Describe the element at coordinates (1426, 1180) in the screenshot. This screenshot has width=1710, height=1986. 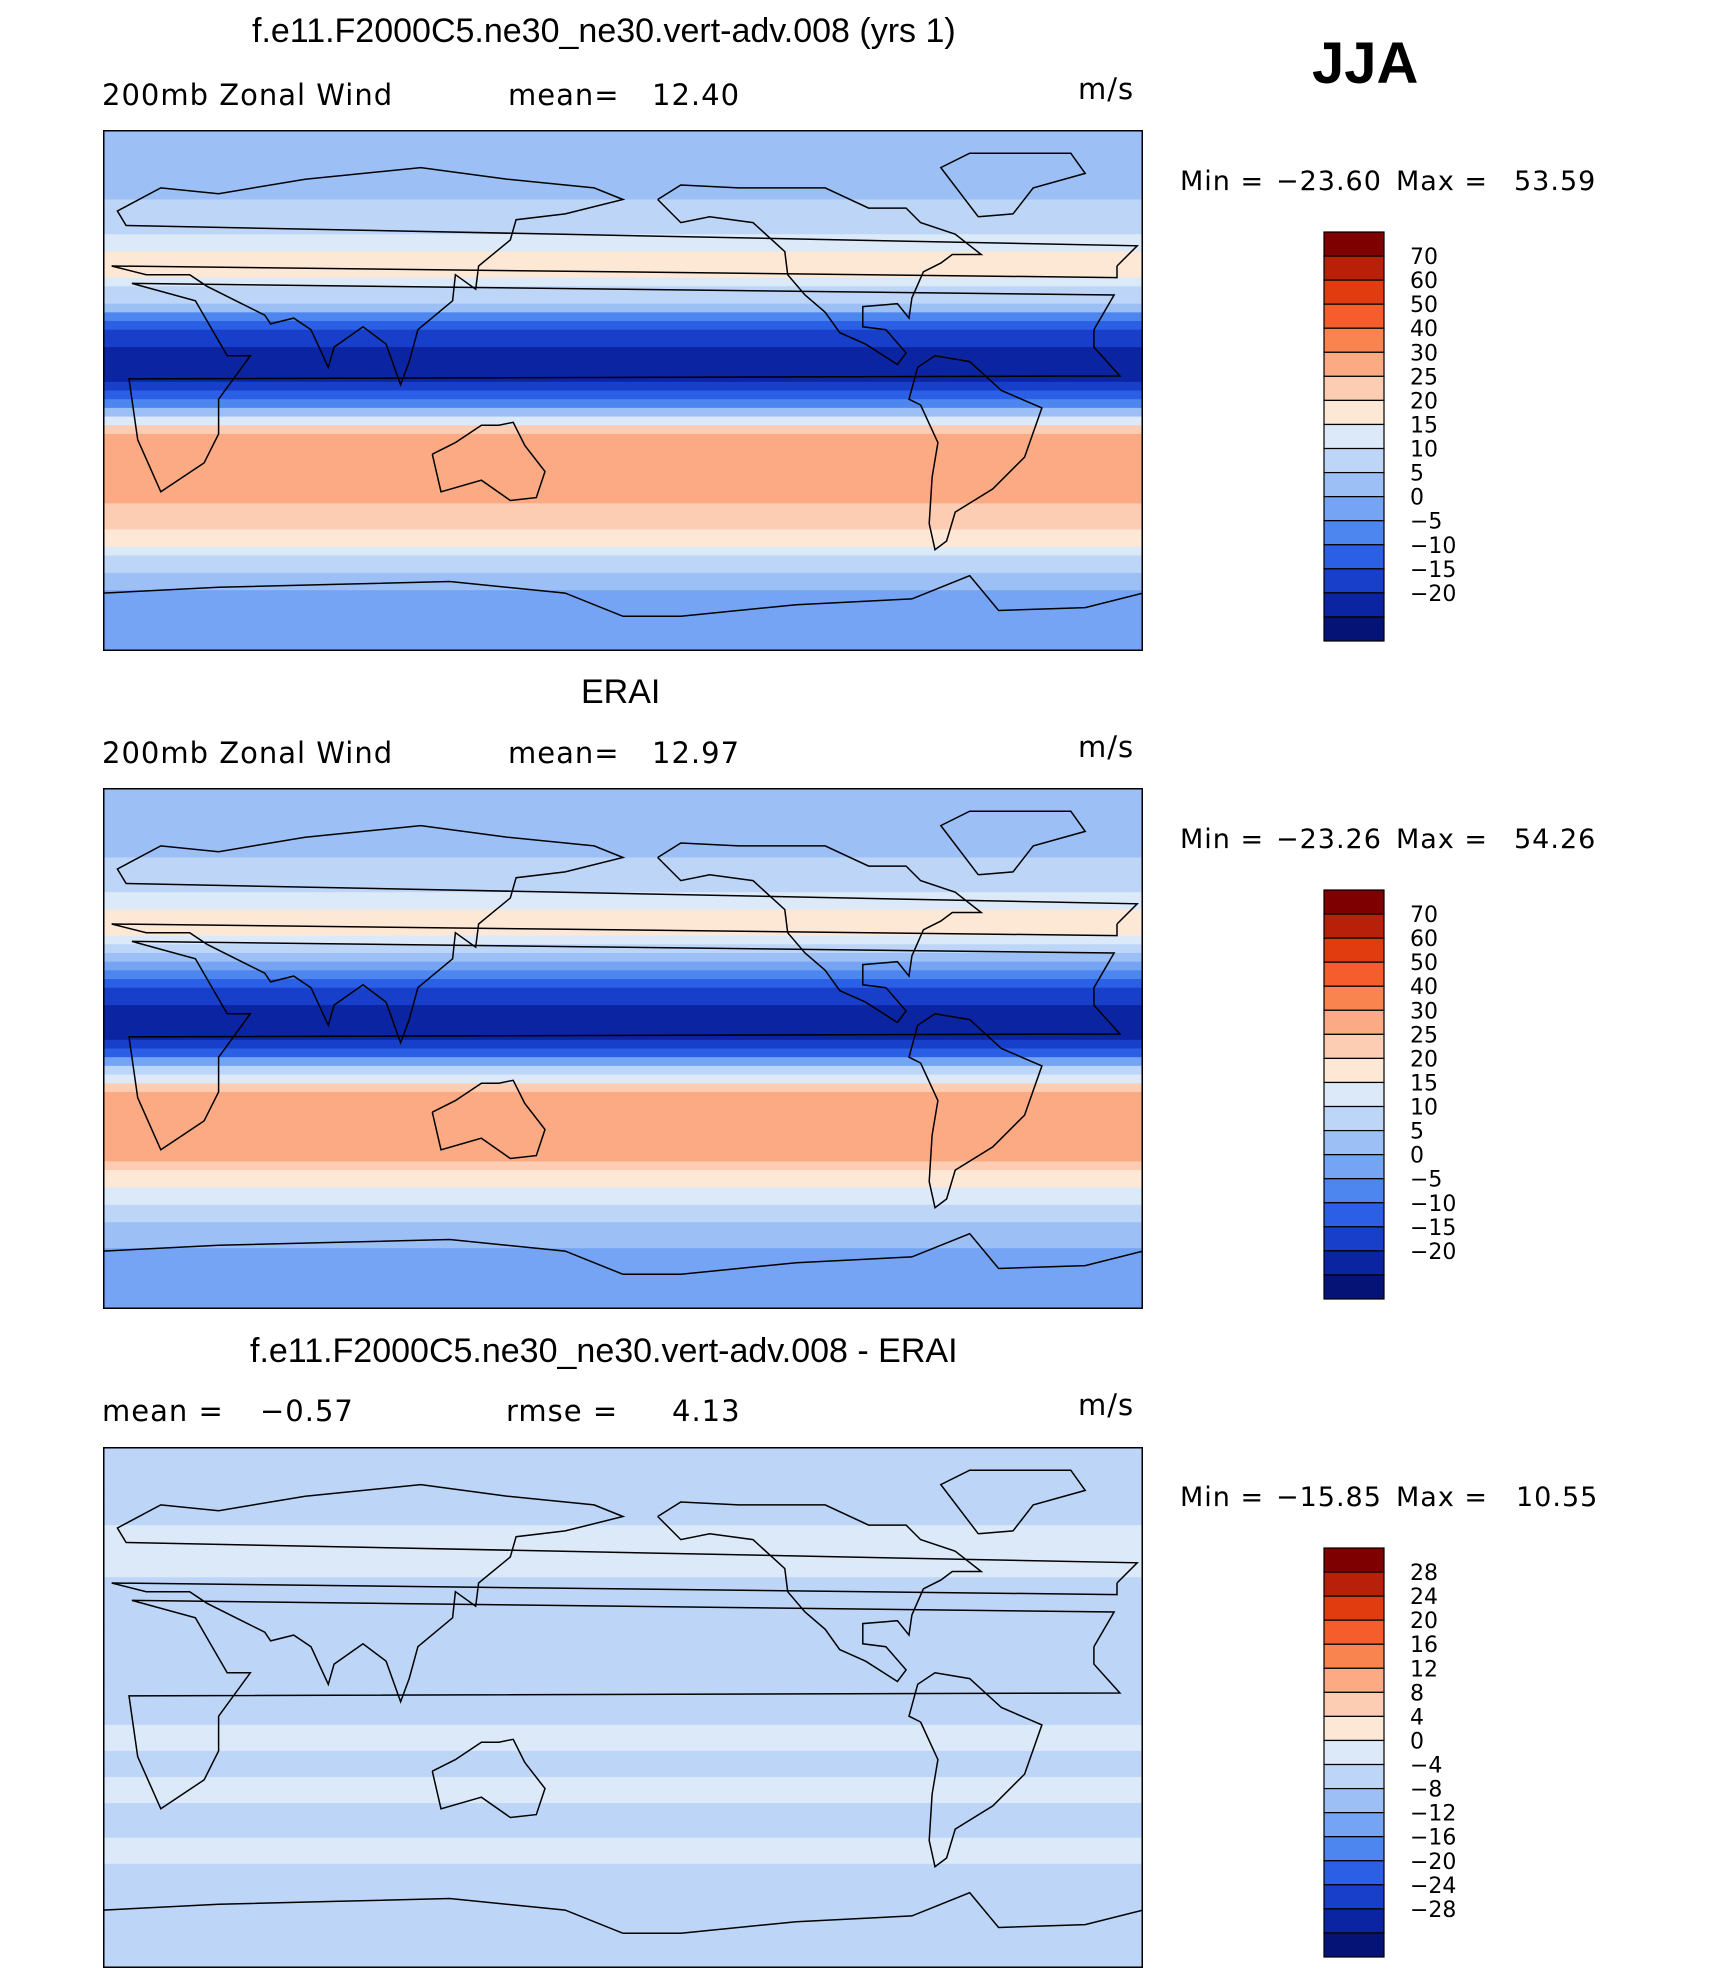
I see `colorbar-label: −5` at that location.